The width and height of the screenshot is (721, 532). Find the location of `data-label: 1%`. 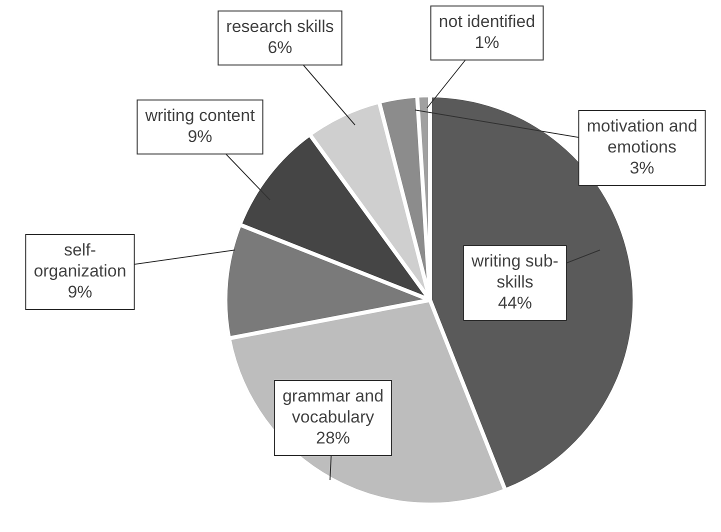

data-label: 1% is located at coordinates (487, 42).